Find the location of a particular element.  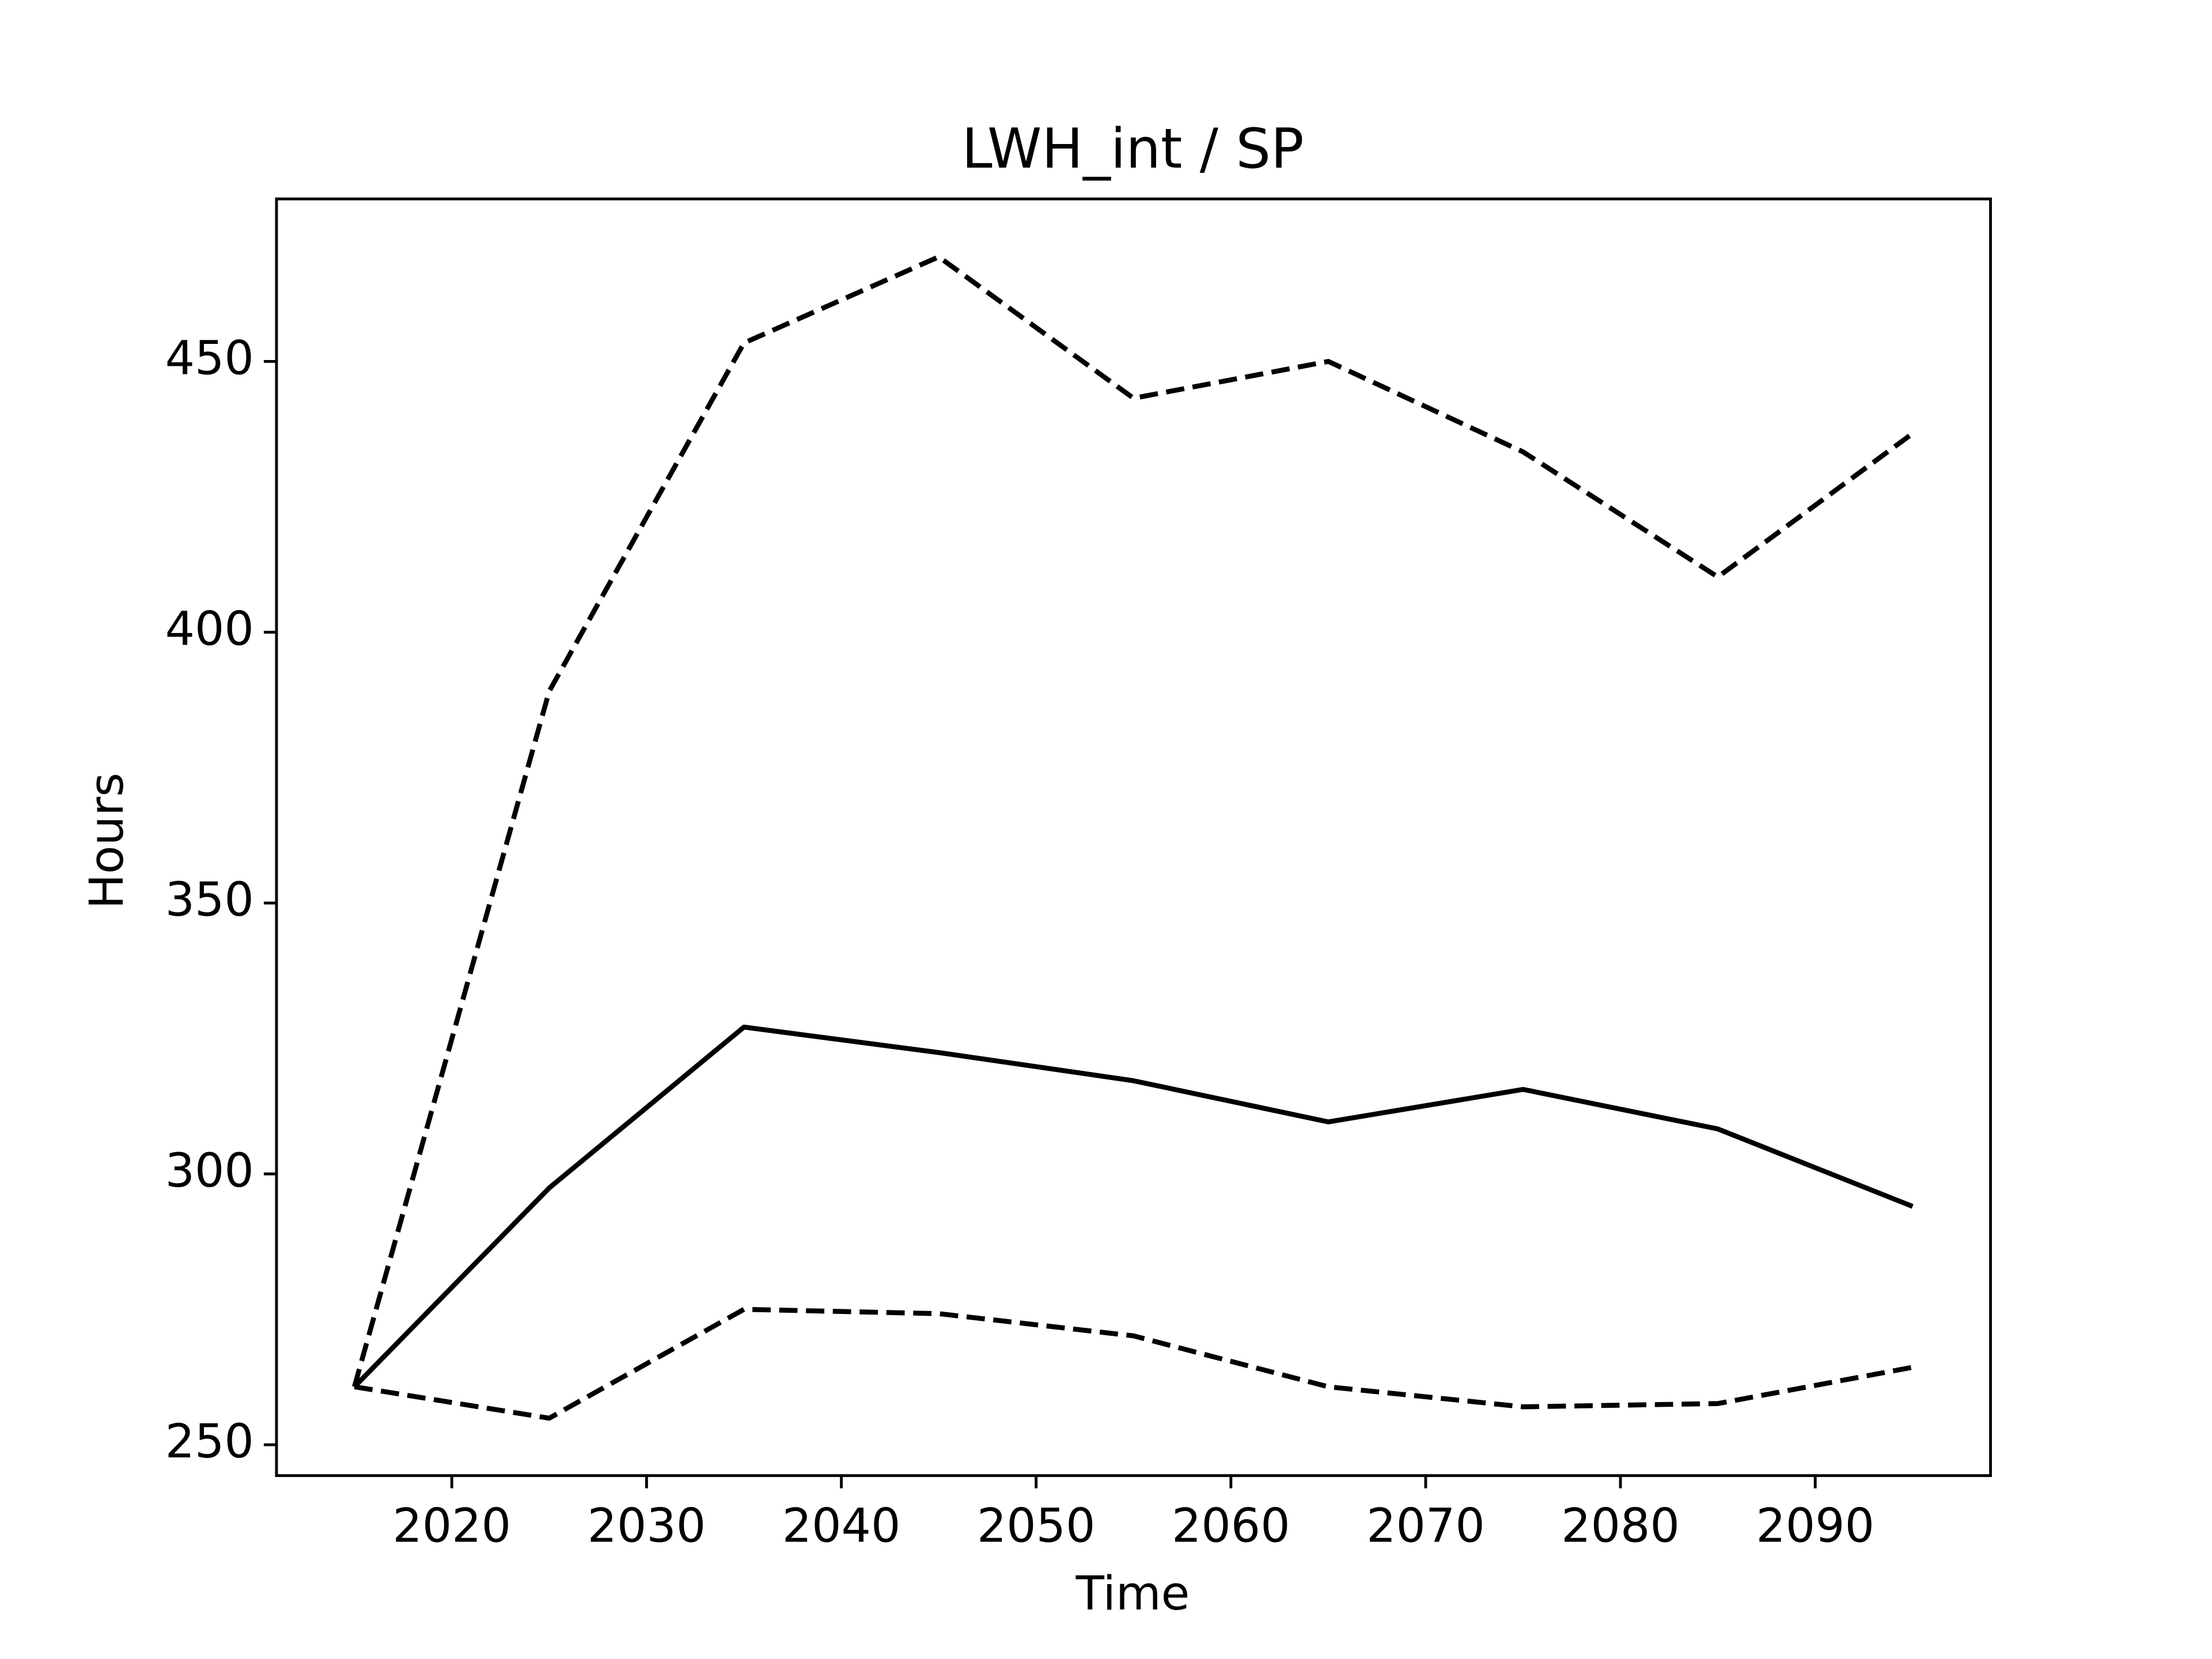

series-line is located at coordinates (1134, 1363).